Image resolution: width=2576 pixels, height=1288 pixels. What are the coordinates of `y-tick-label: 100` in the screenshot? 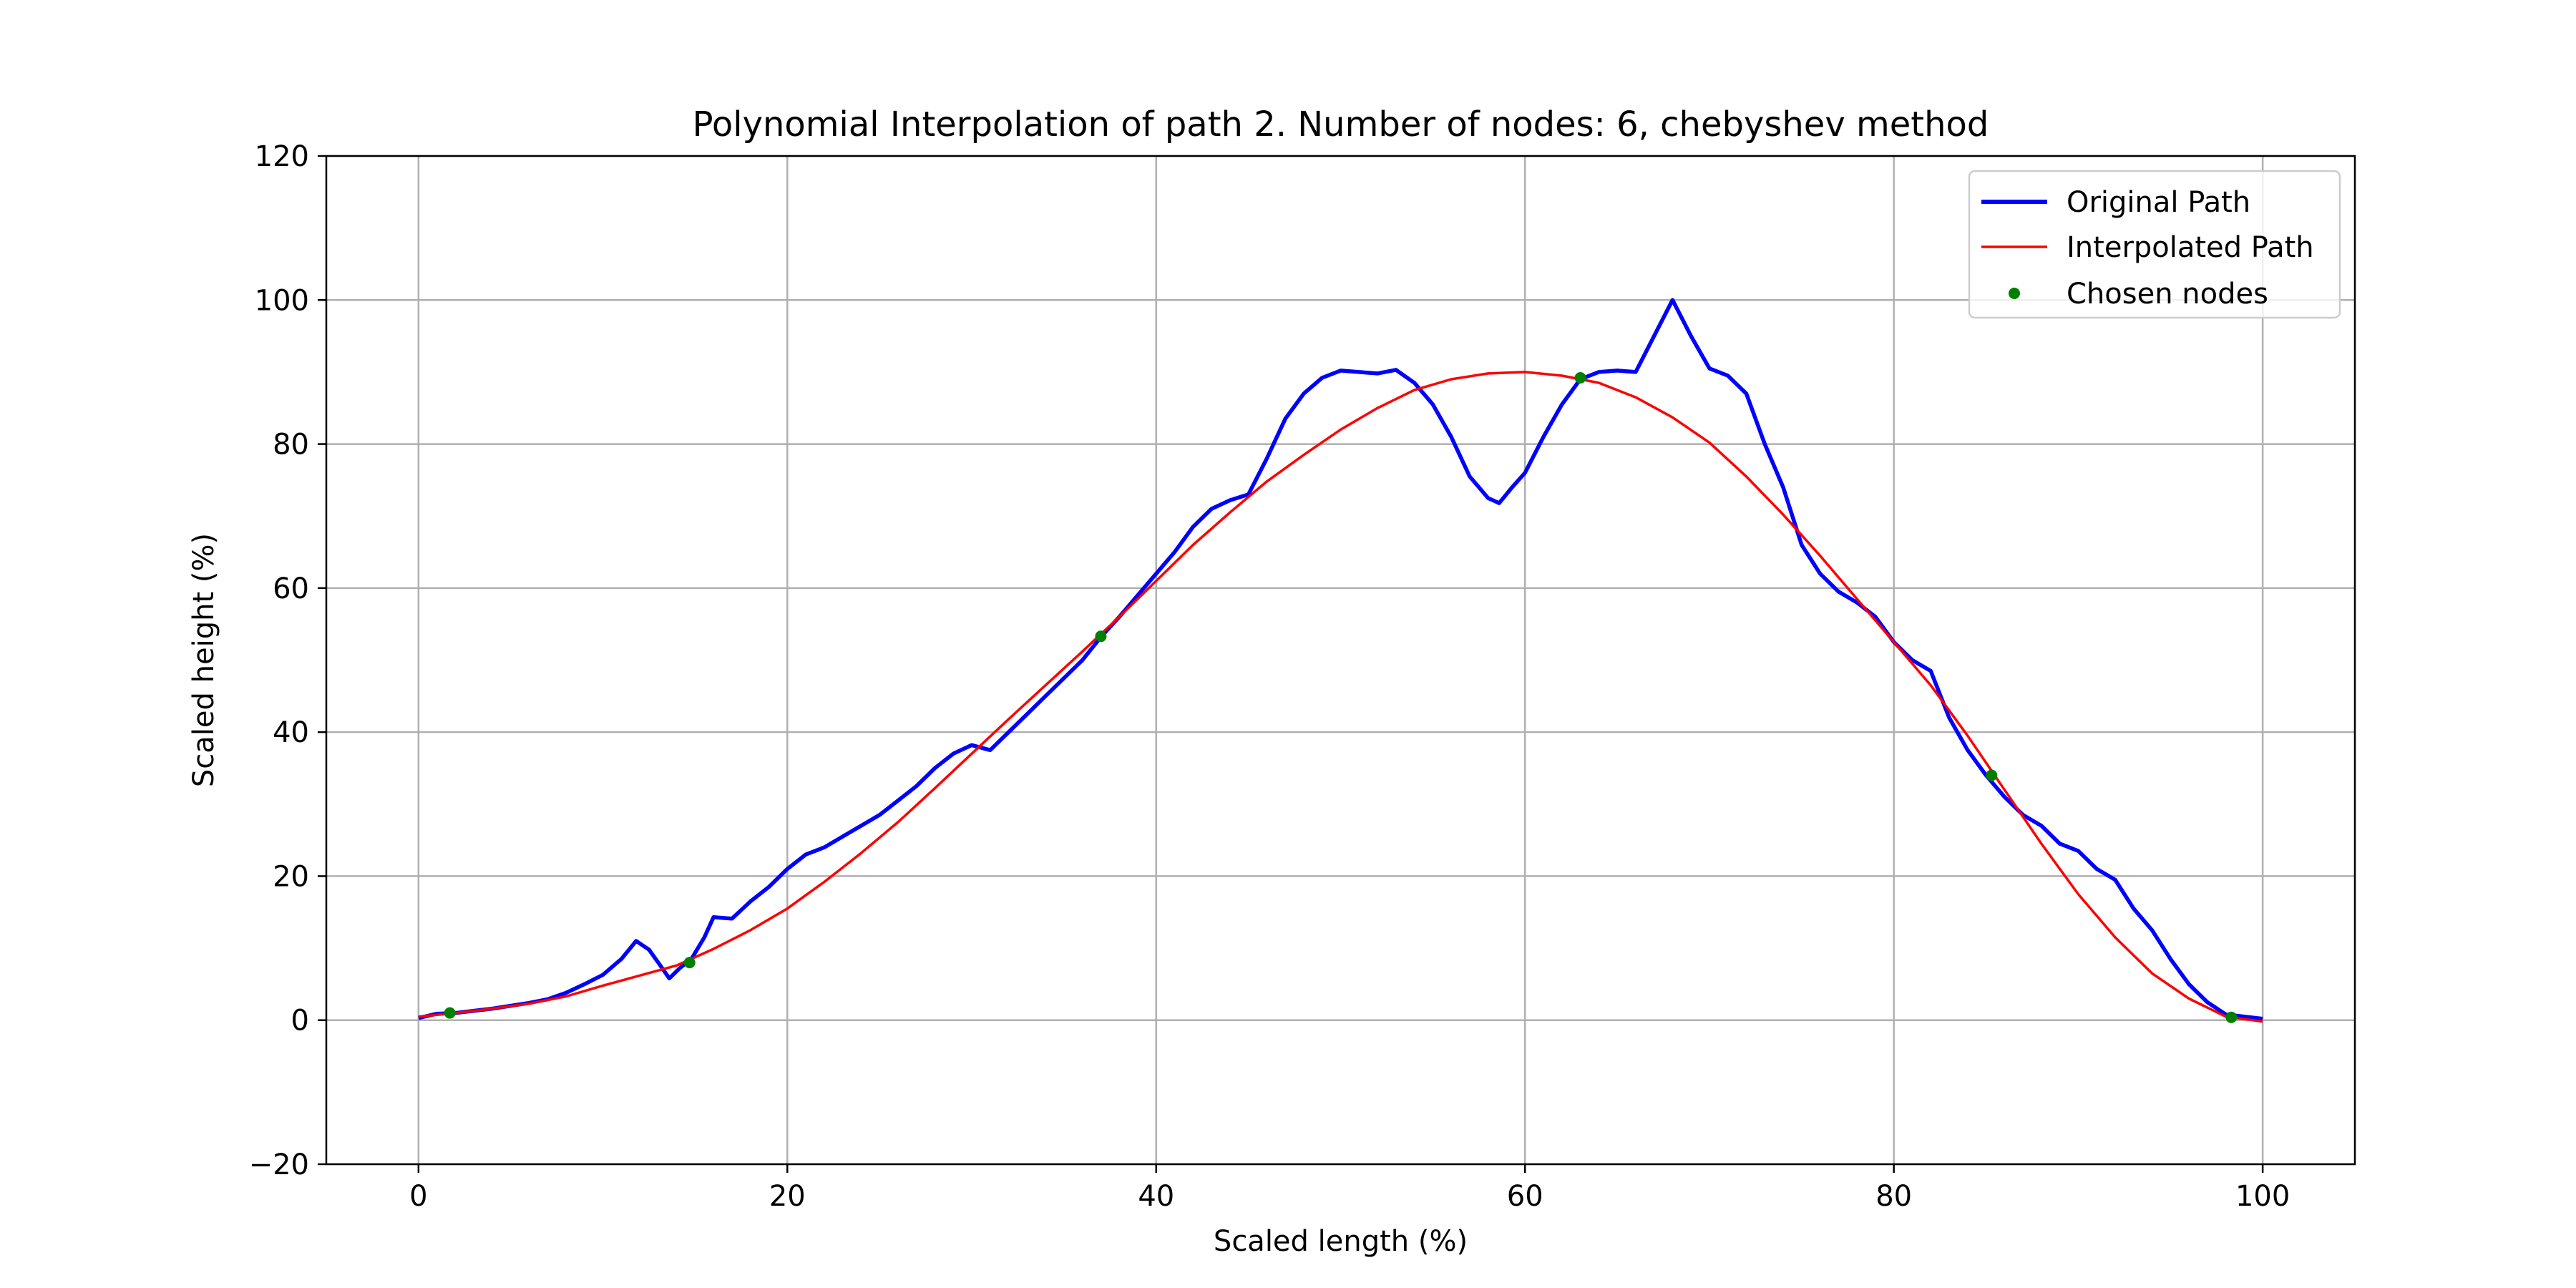 It's located at (282, 300).